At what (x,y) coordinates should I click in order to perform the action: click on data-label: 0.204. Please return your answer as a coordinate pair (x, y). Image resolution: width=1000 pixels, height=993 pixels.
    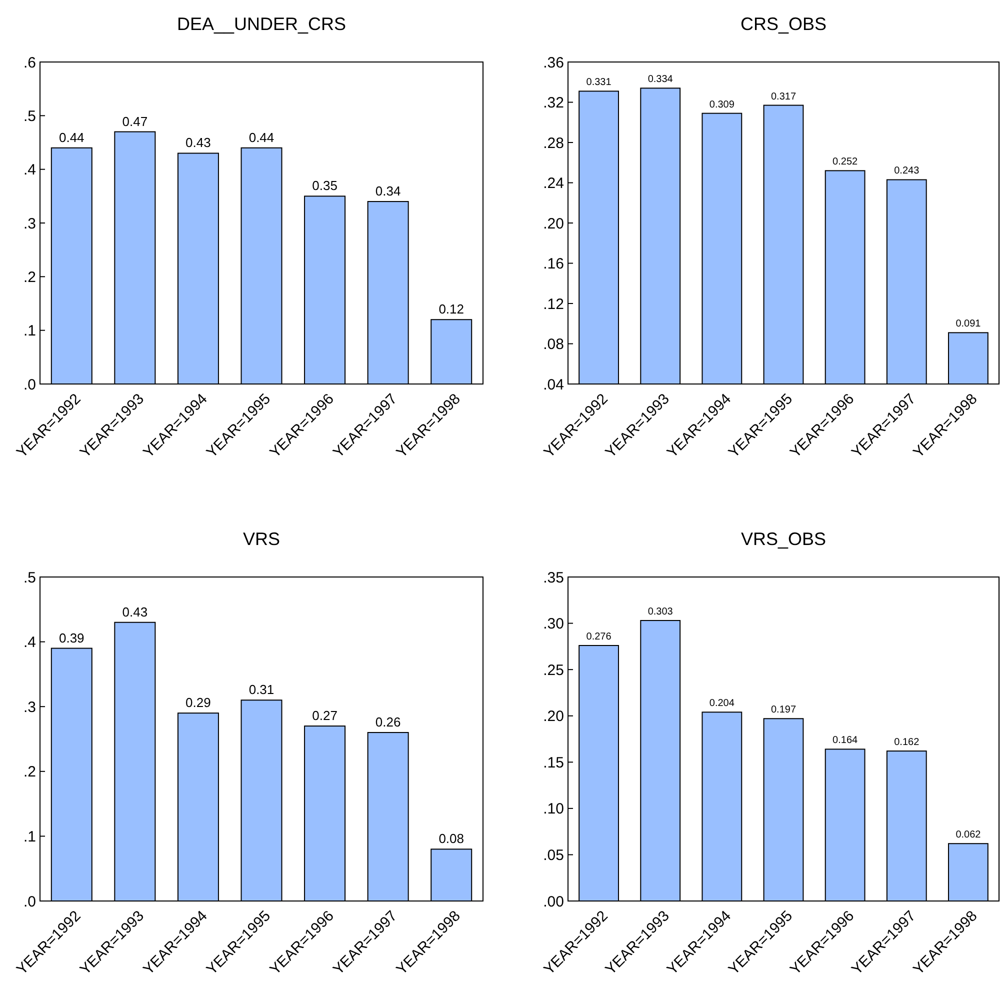
    Looking at the image, I should click on (722, 704).